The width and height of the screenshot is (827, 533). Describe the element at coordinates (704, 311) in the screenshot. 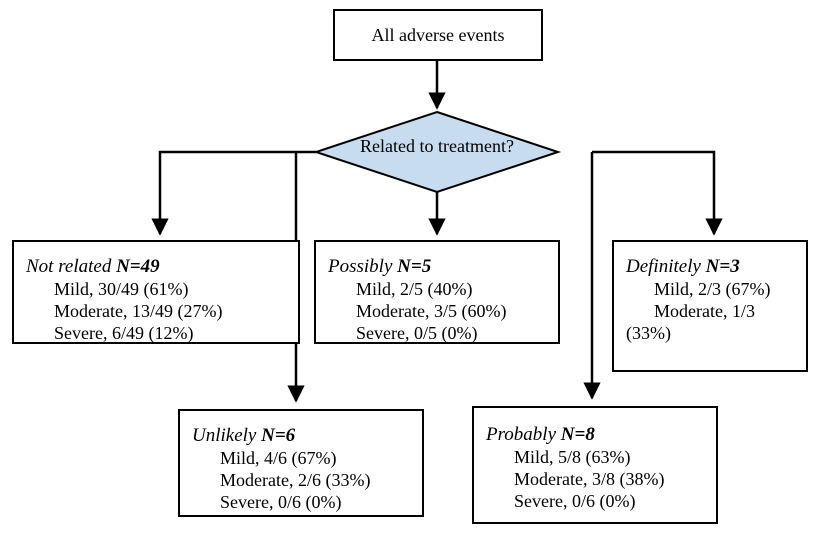

I see `definitely-moderate: Moderate, 1/3` at that location.